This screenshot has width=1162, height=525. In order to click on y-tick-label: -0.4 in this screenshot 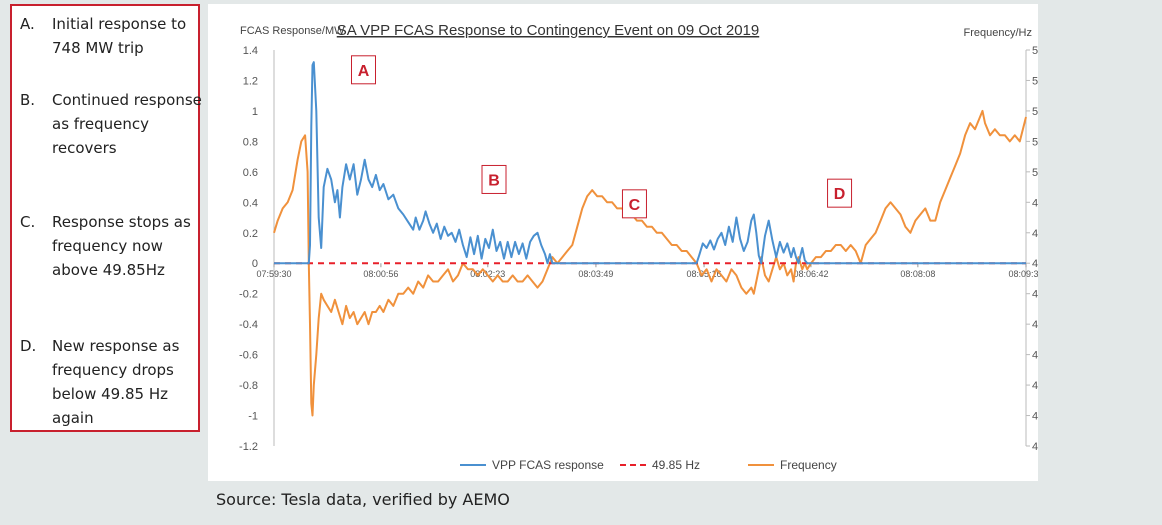, I will do `click(248, 325)`.